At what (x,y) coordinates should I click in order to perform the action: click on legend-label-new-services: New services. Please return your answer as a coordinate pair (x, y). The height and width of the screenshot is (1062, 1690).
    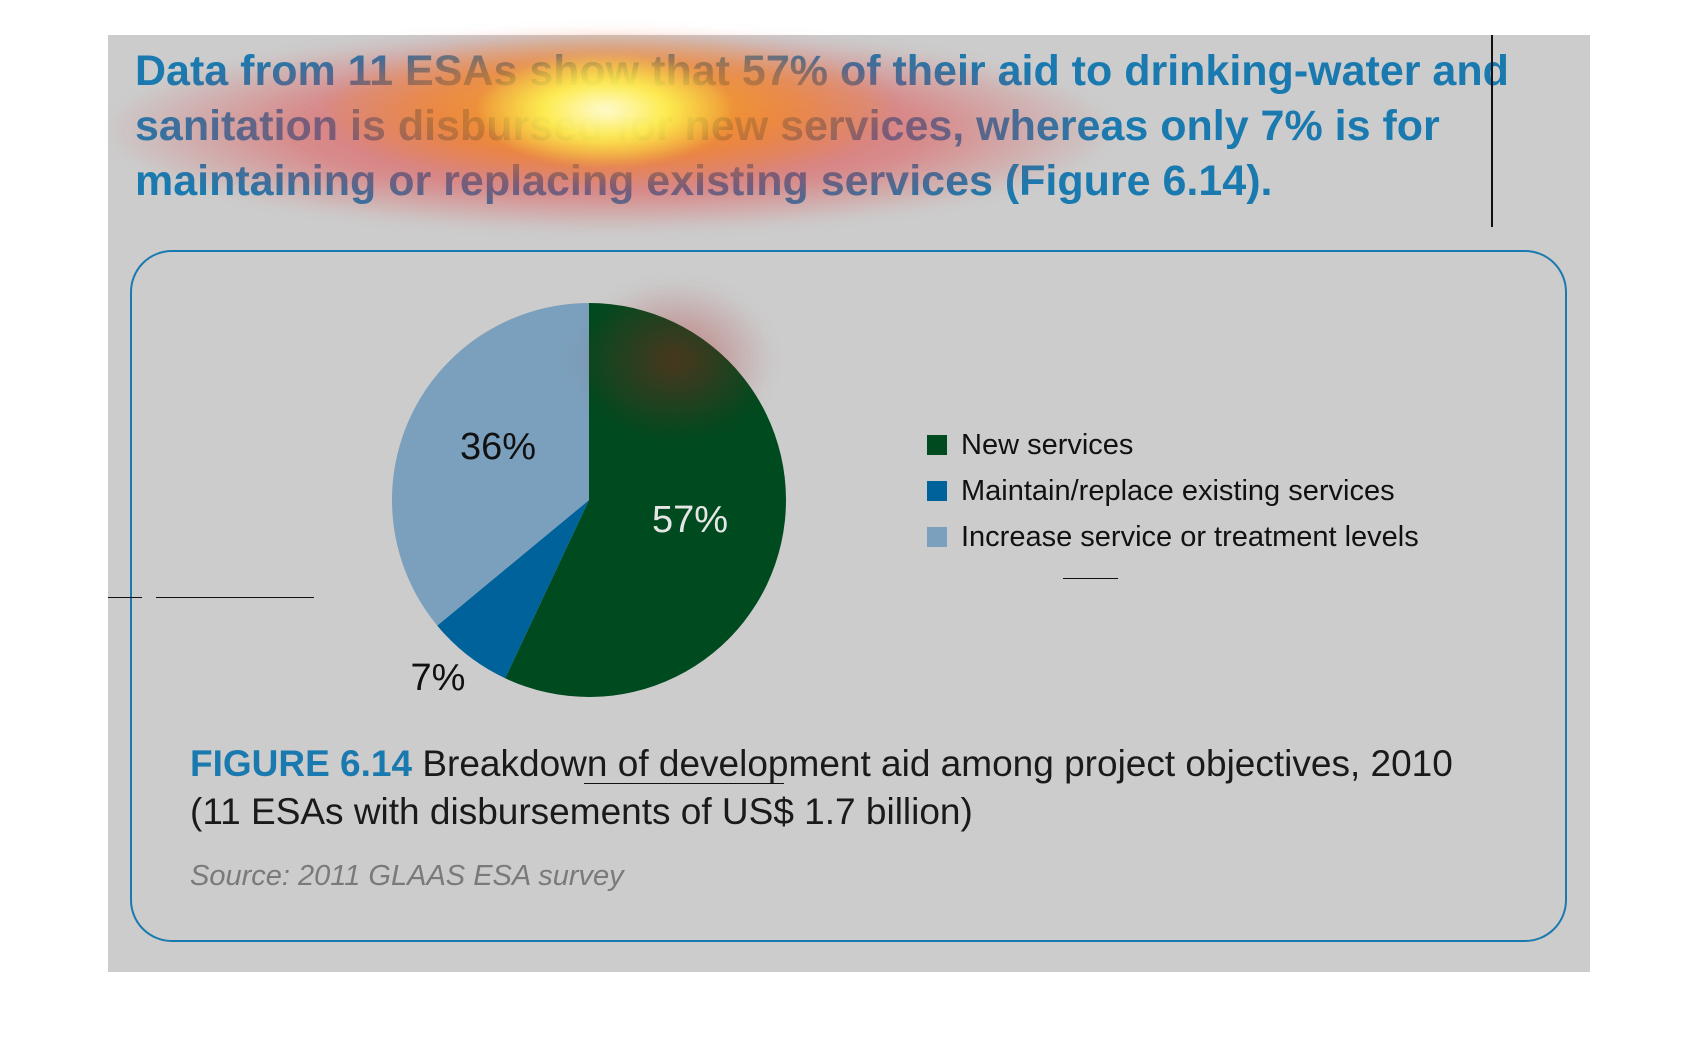
    Looking at the image, I should click on (1047, 444).